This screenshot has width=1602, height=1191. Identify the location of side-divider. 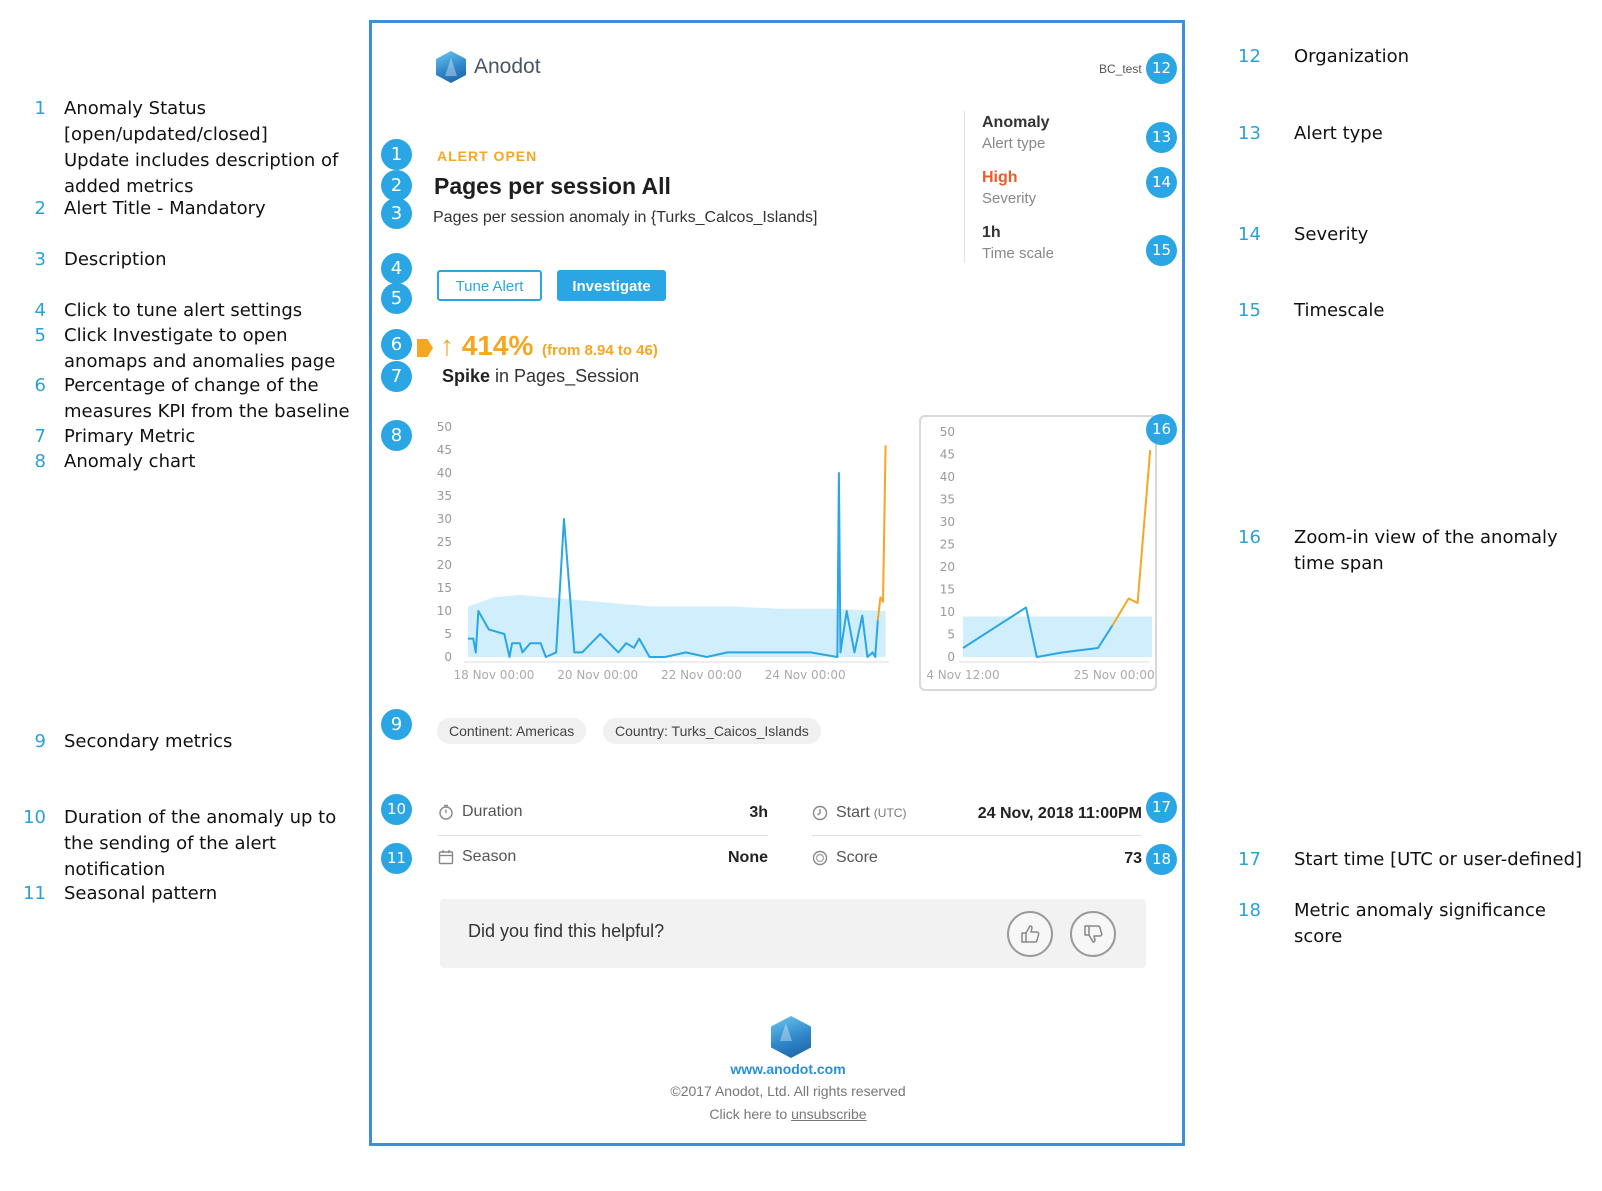
(964, 187).